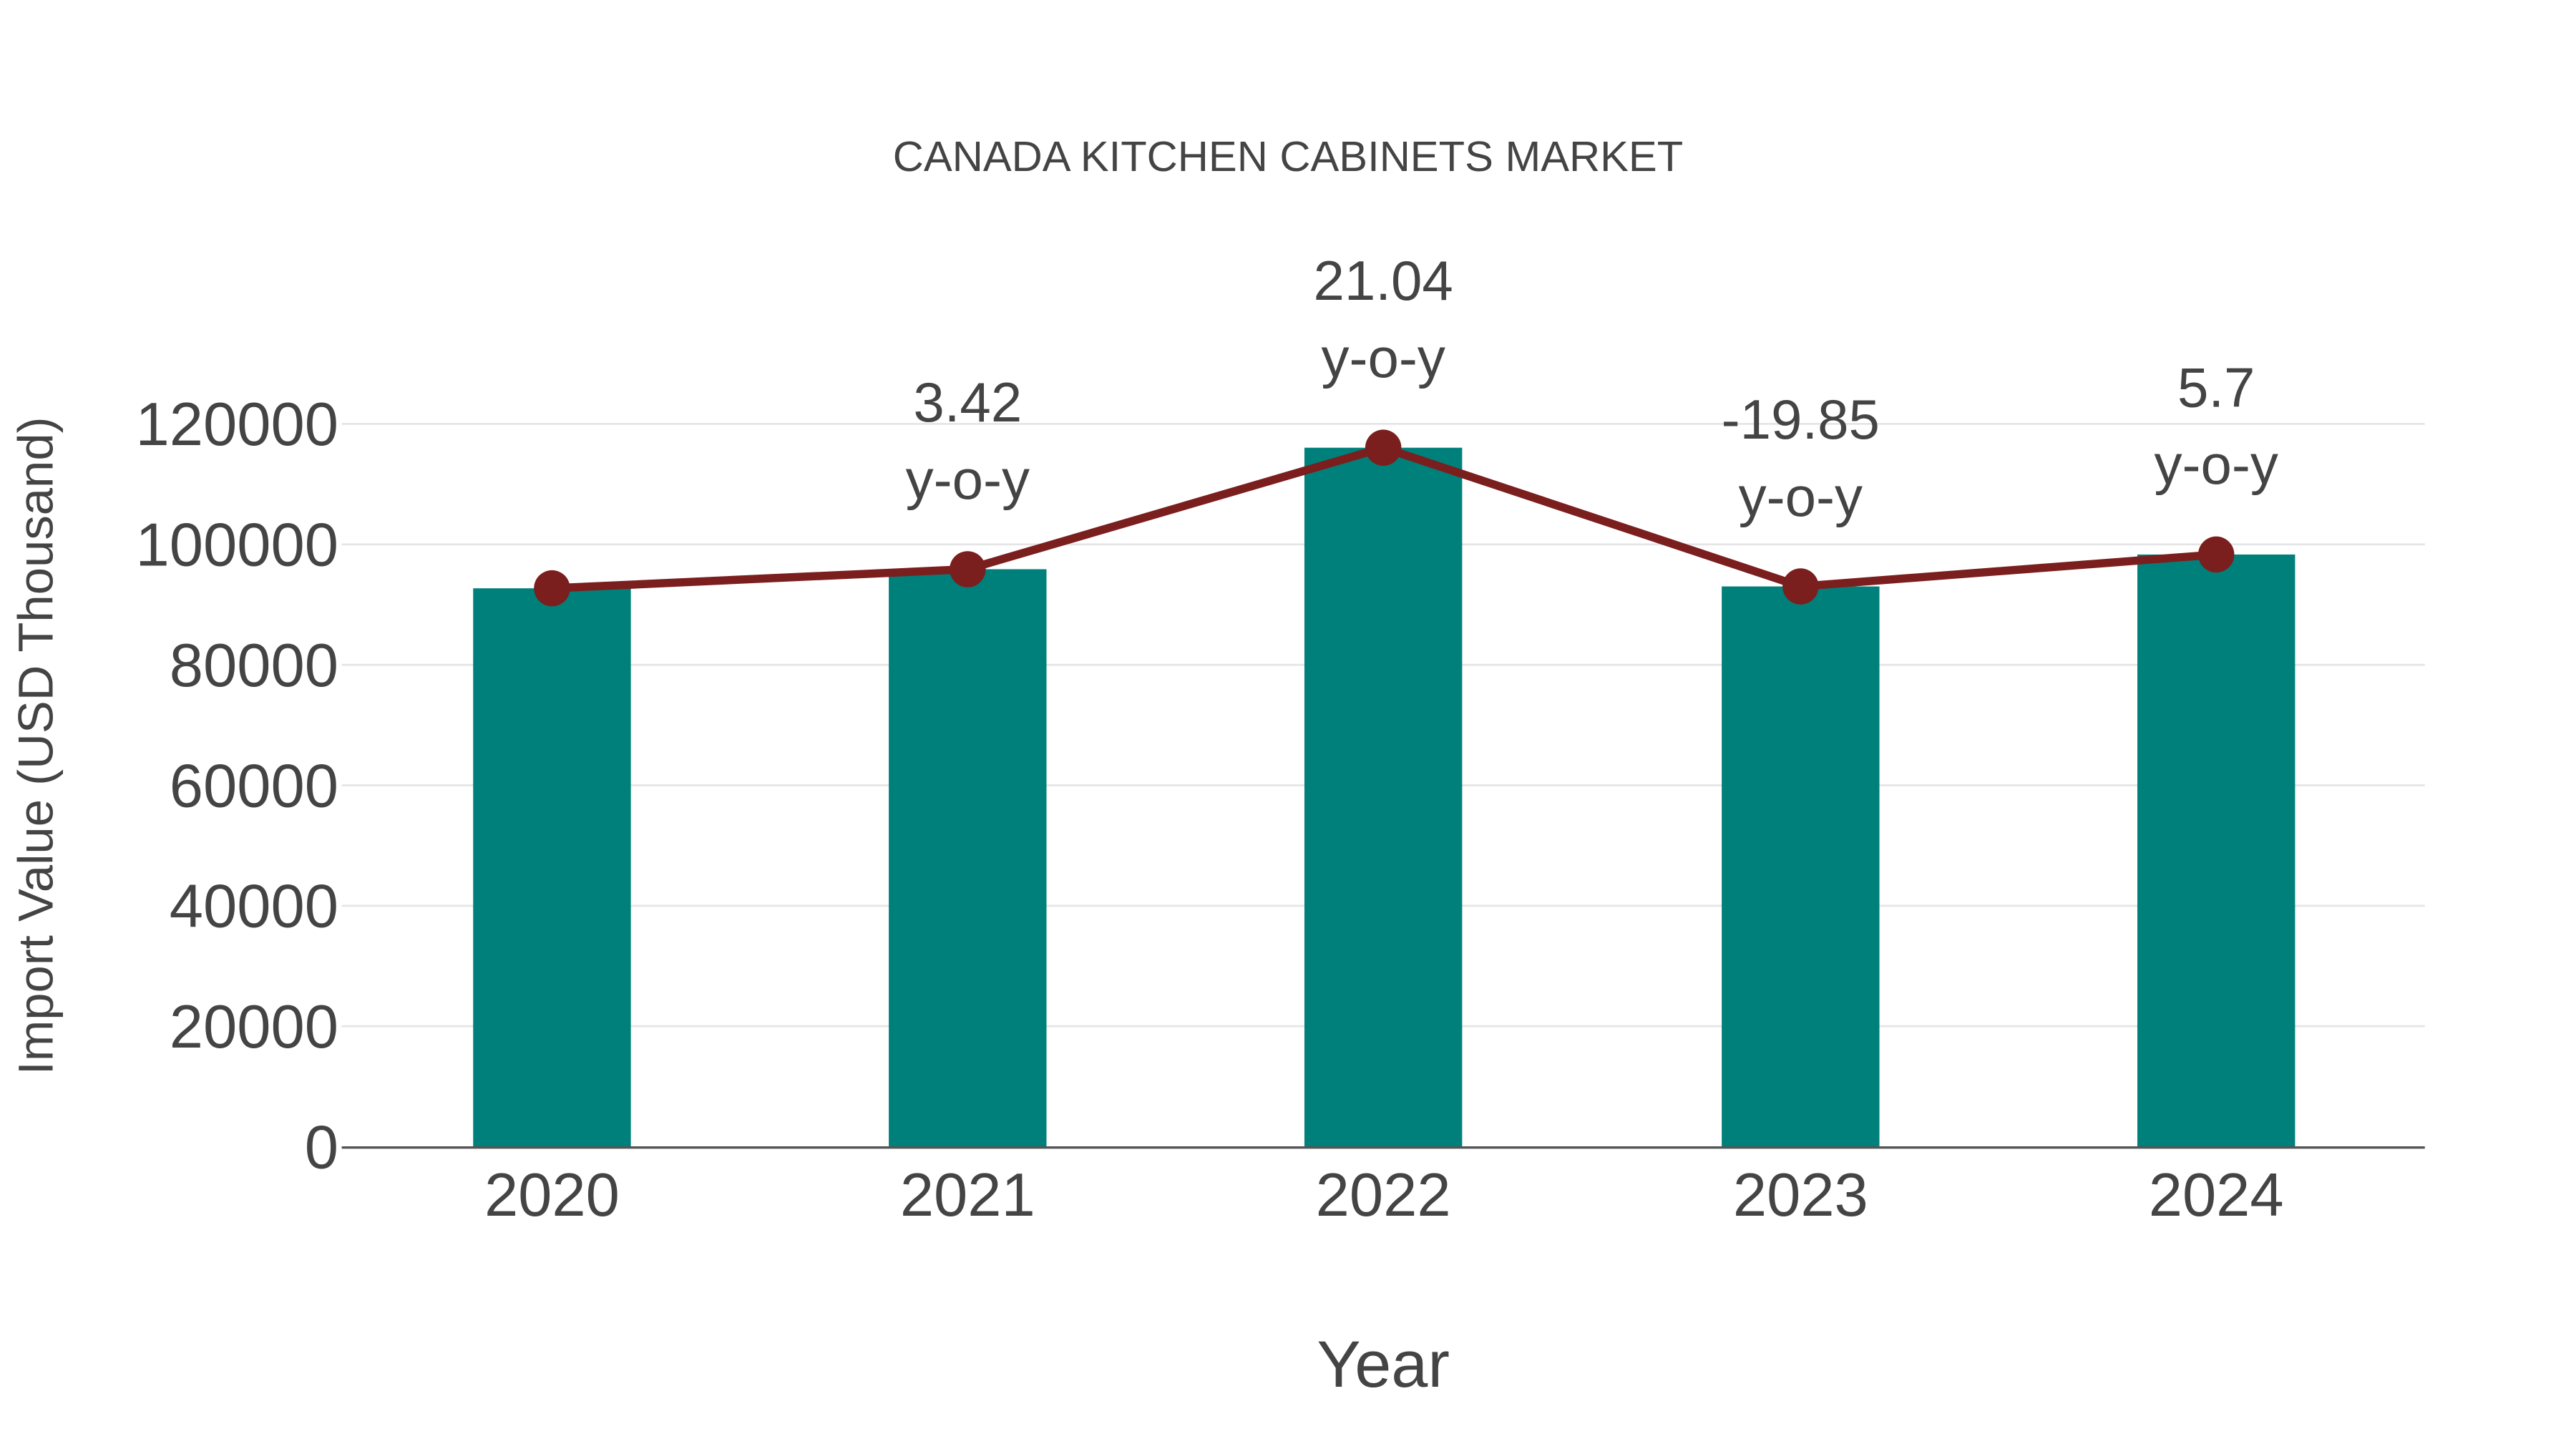 This screenshot has width=2576, height=1449. I want to click on yoy-value: 3.42, so click(967, 402).